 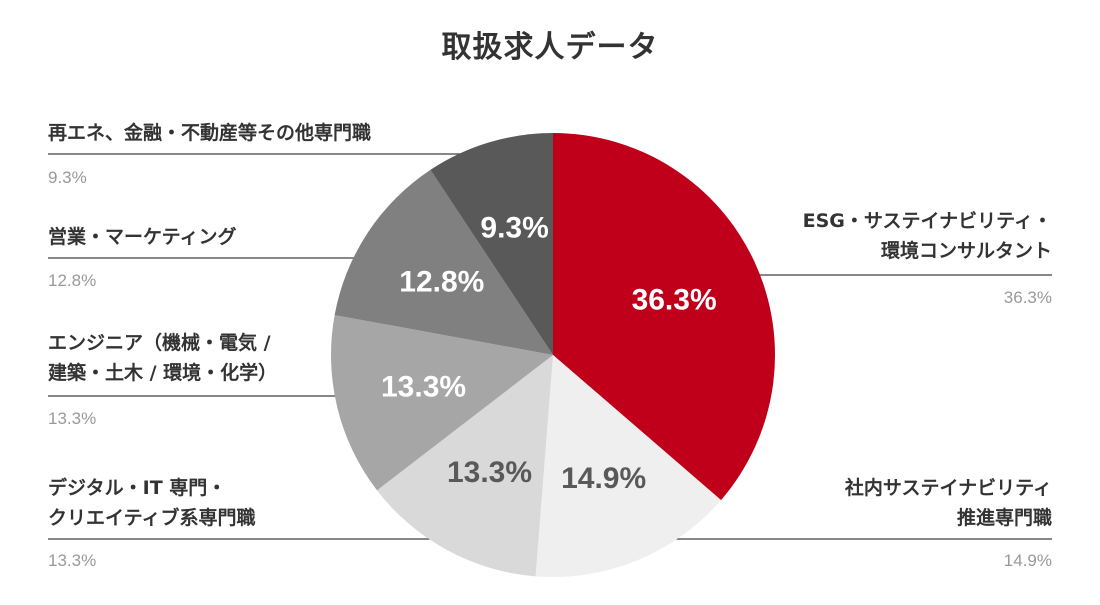 I want to click on slice-label-engineer: 13.3%, so click(x=423, y=386).